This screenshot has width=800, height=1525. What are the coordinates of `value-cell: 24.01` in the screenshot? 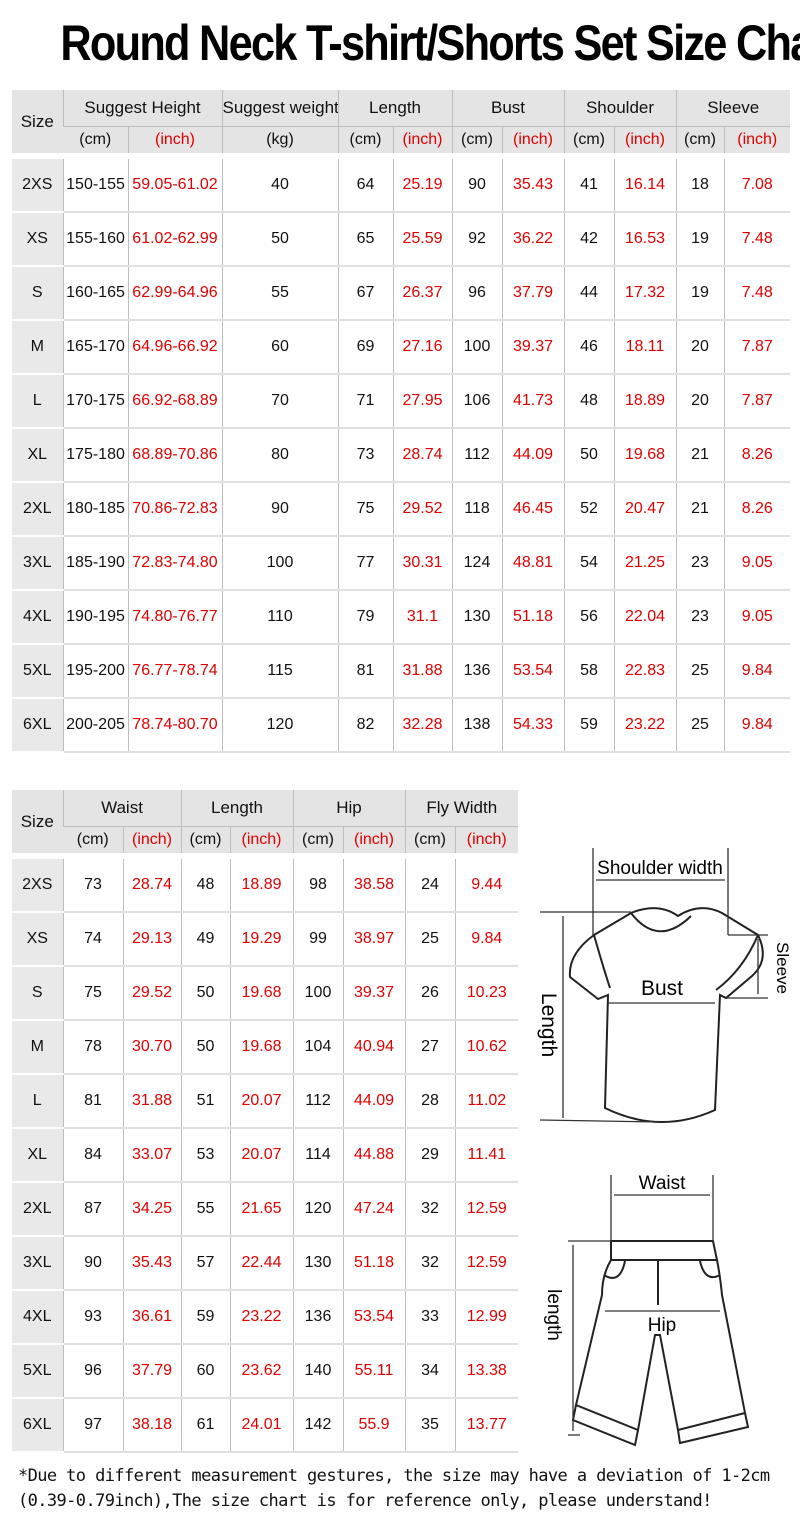 It's located at (261, 1425).